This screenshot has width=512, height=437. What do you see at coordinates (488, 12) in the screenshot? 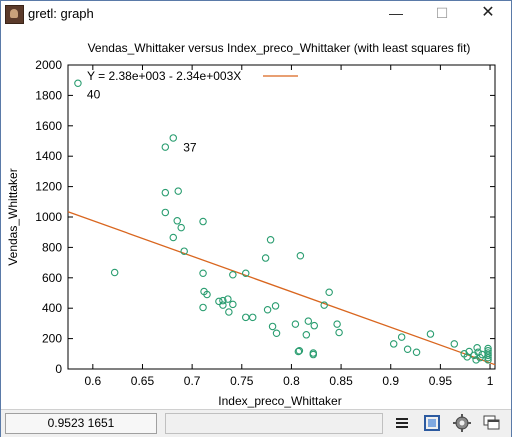
I see `close-button: ✕` at bounding box center [488, 12].